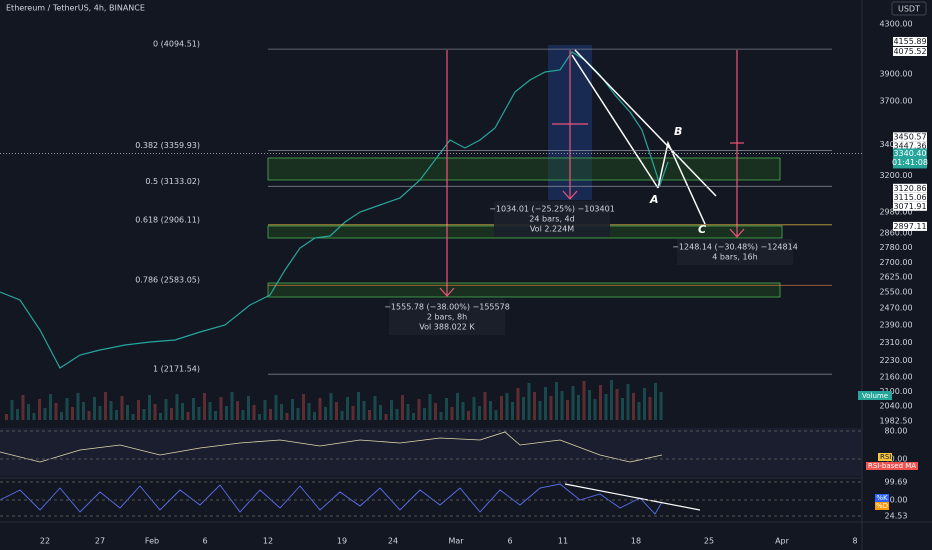 This screenshot has width=932, height=550. What do you see at coordinates (167, 145) in the screenshot?
I see `fib-label: 0.382 (3359.93)` at bounding box center [167, 145].